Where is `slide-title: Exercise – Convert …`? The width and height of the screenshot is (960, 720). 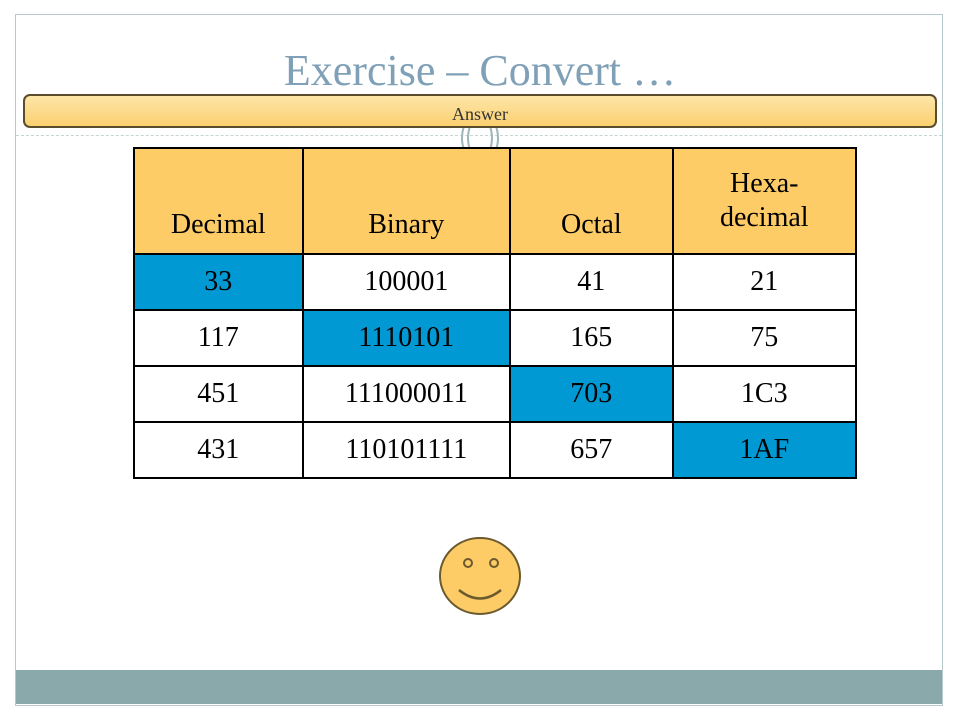 slide-title: Exercise – Convert … is located at coordinates (480, 70).